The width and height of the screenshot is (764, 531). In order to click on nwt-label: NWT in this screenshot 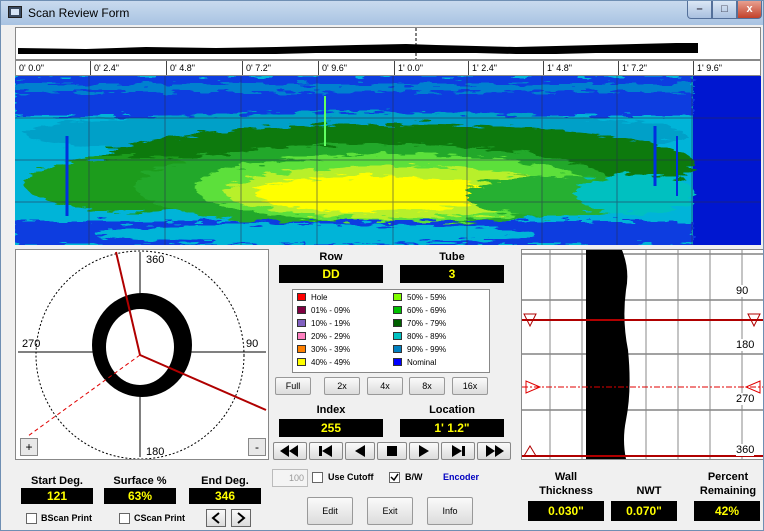, I will do `click(649, 491)`.